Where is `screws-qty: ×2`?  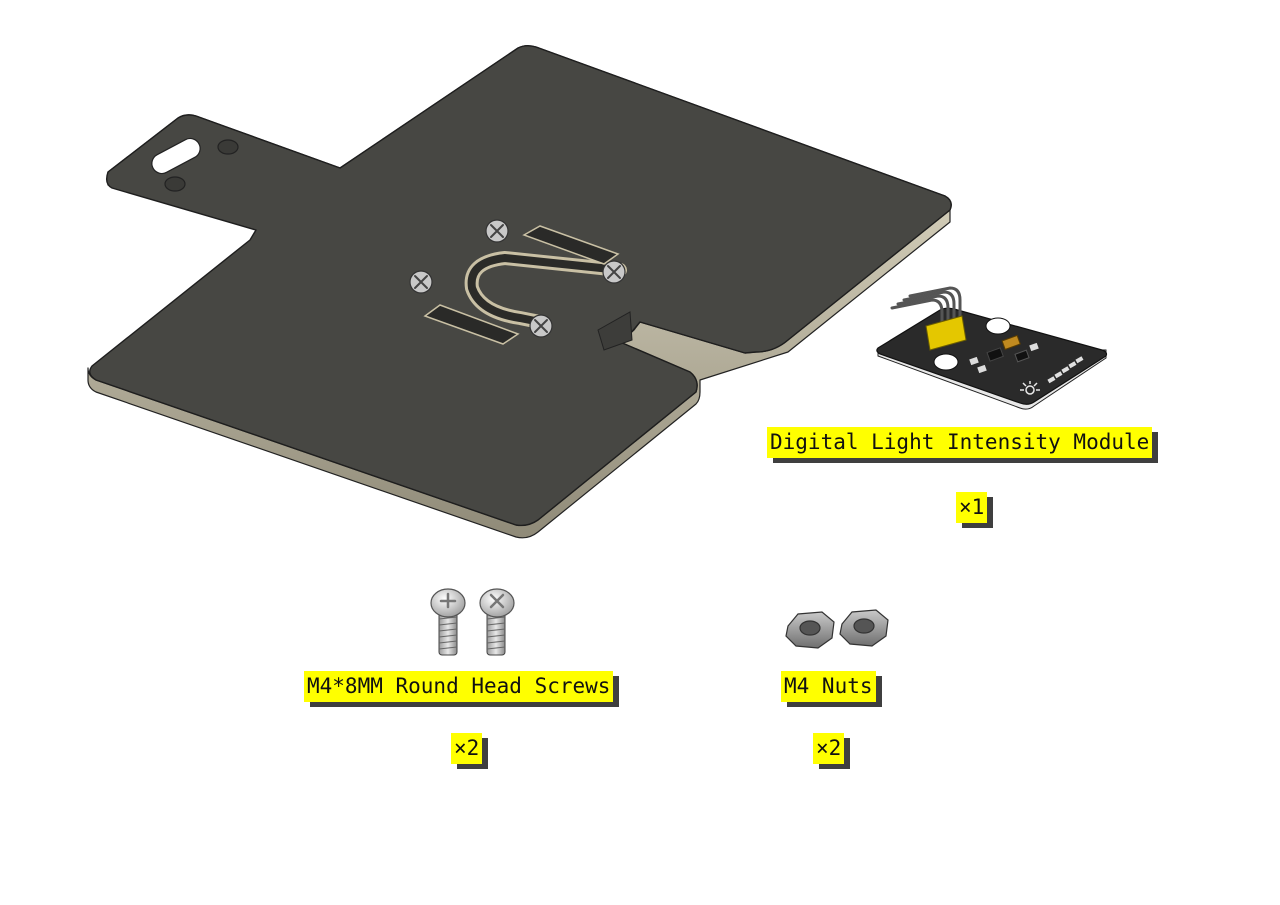
screws-qty: ×2 is located at coordinates (467, 748).